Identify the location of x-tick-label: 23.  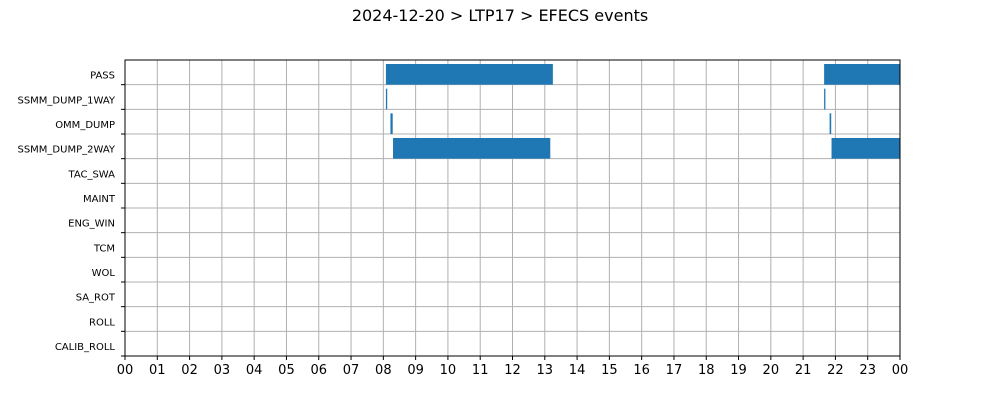
(867, 370).